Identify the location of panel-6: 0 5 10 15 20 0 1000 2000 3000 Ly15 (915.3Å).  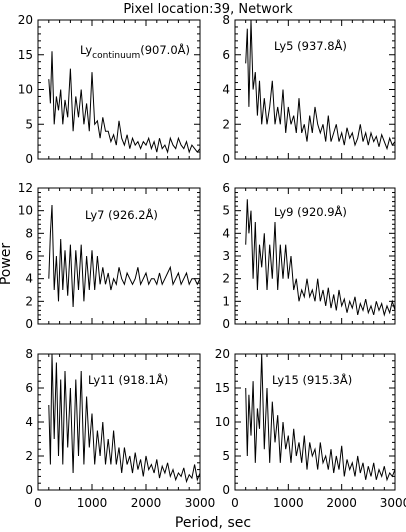
(310, 428).